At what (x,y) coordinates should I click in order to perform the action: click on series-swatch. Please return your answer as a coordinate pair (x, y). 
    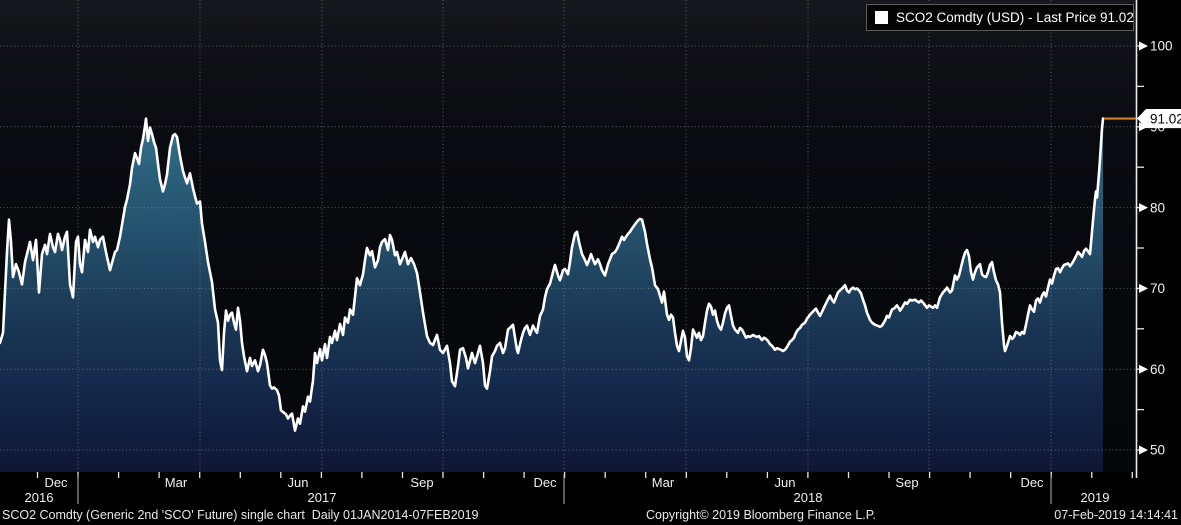
    Looking at the image, I should click on (881, 17).